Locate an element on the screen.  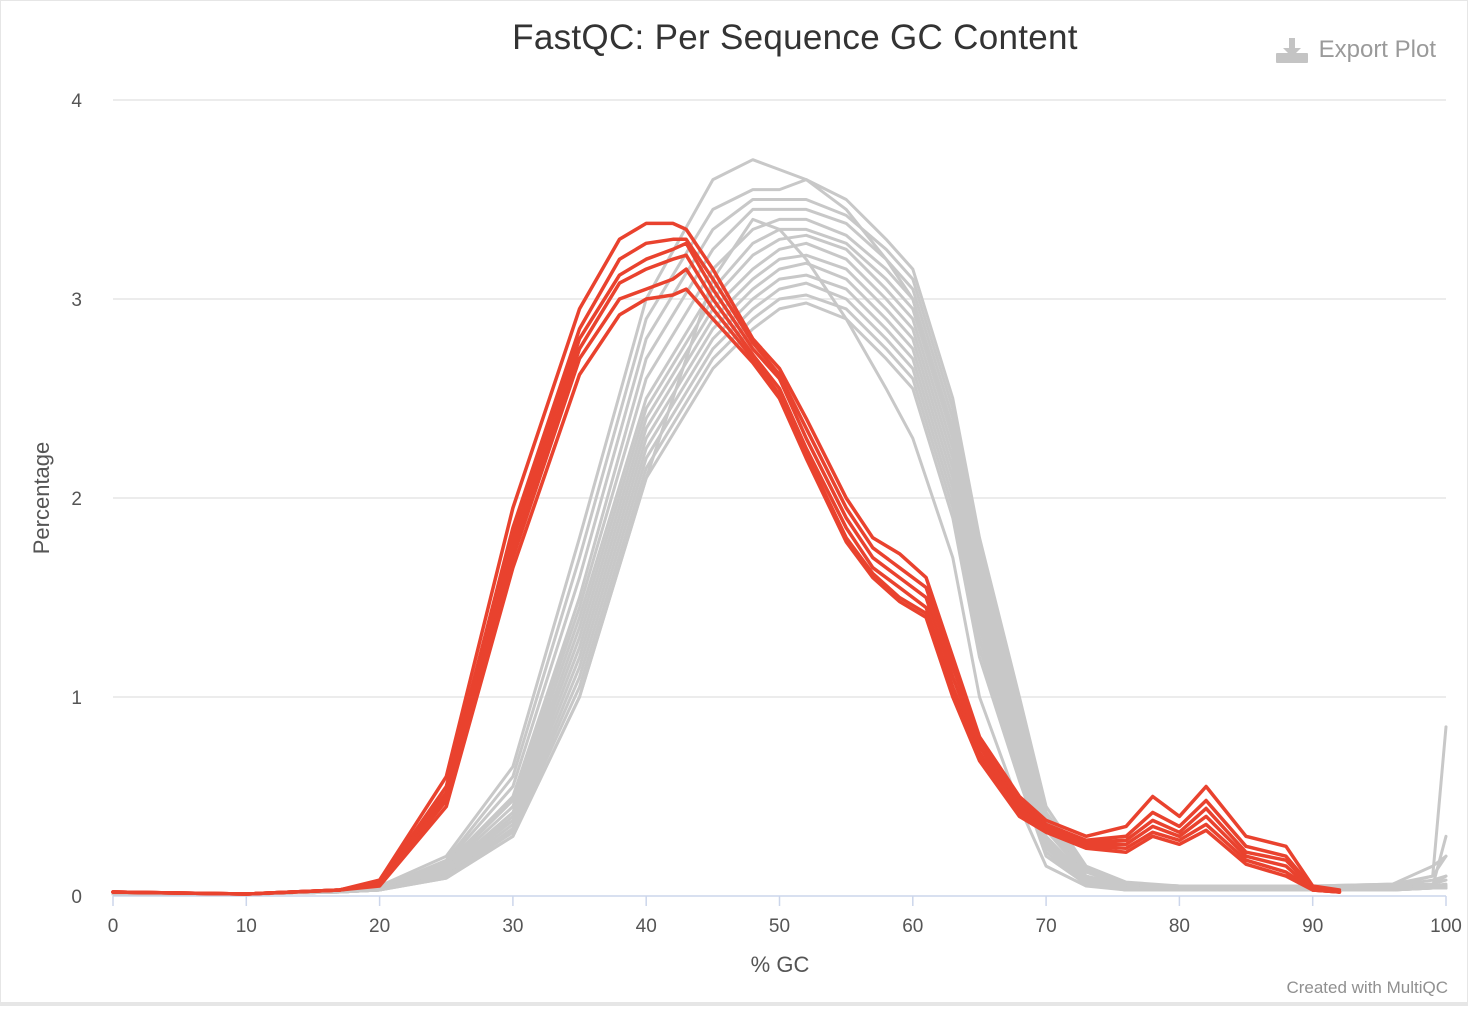
x-tick-label: 40 is located at coordinates (646, 926).